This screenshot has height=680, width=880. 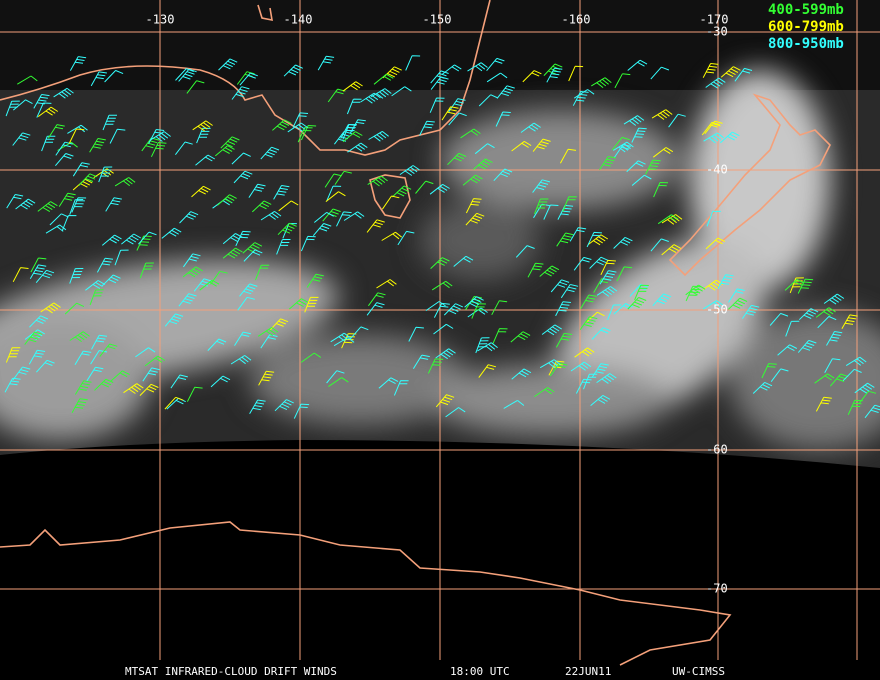 What do you see at coordinates (588, 671) in the screenshot?
I see `footer-text: 22JUN11` at bounding box center [588, 671].